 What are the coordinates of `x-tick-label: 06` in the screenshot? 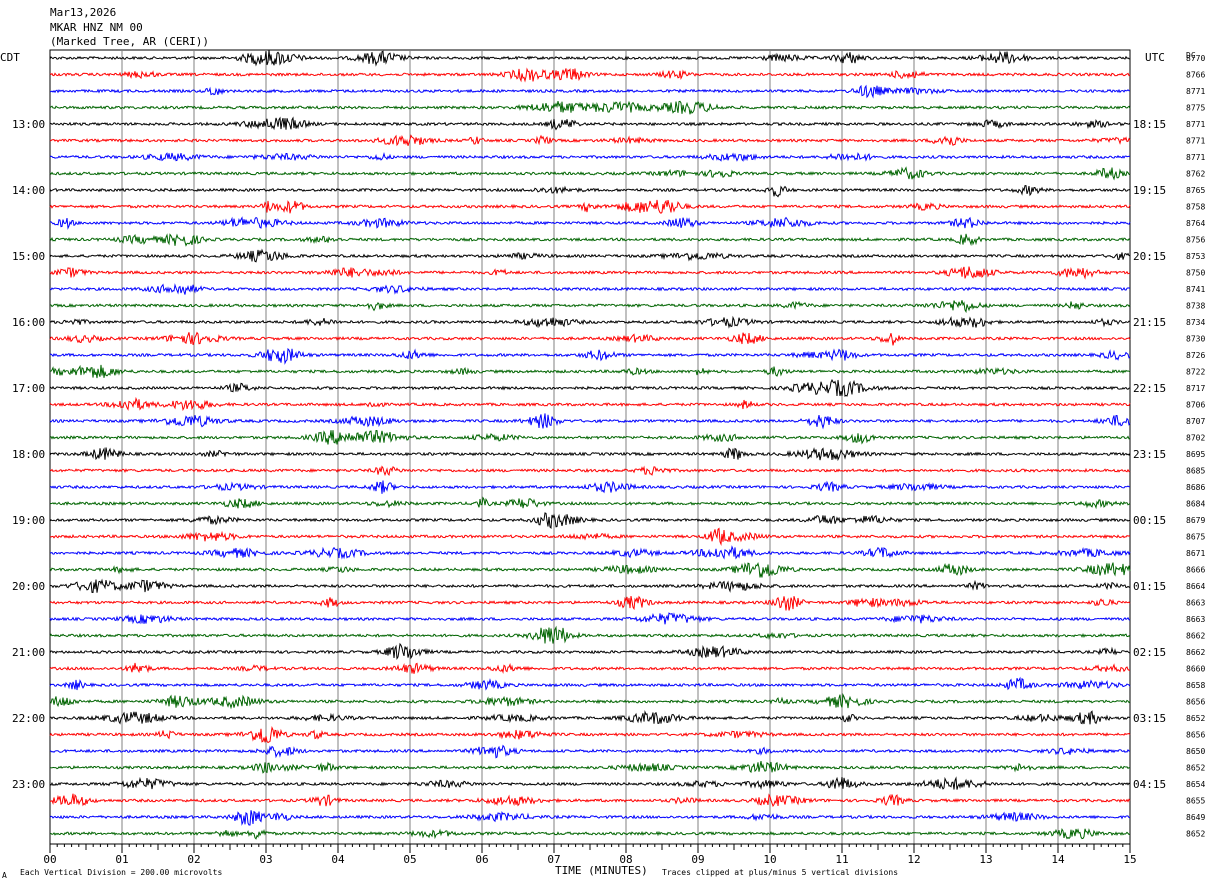 It's located at (481, 859).